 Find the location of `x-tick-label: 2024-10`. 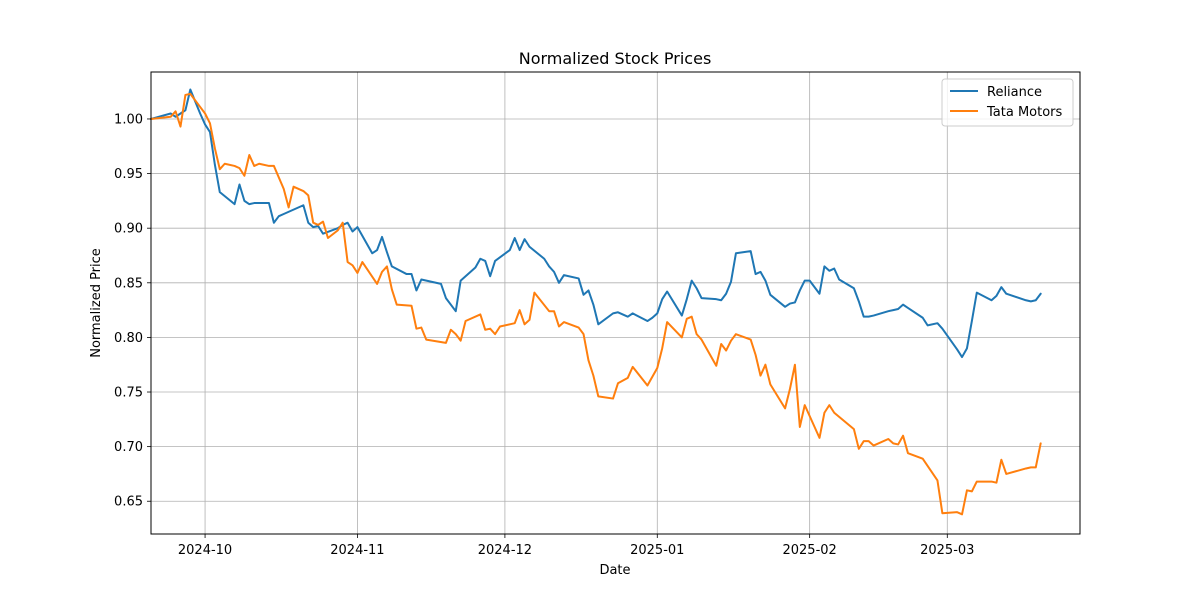

x-tick-label: 2024-10 is located at coordinates (205, 550).